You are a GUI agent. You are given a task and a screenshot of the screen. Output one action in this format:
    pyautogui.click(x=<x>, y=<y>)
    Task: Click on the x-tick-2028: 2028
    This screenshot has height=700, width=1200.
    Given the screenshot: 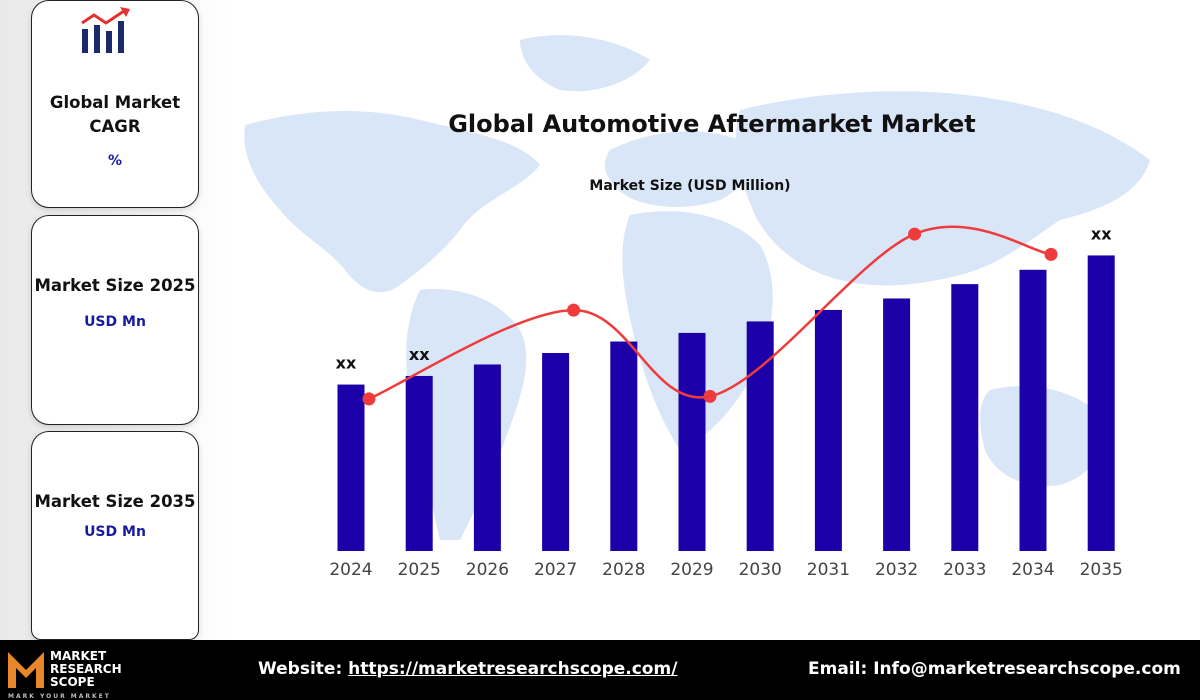 What is the action you would take?
    pyautogui.click(x=623, y=570)
    